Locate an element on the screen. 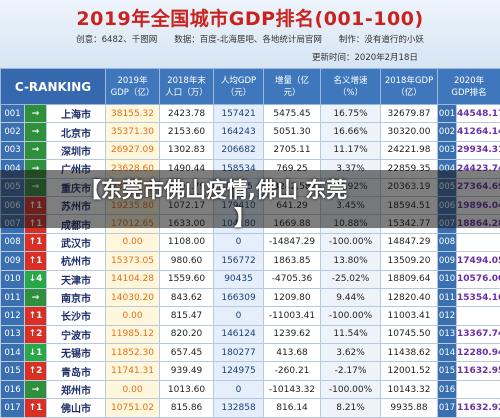 The height and width of the screenshot is (418, 500). city: 长沙市 is located at coordinates (76, 316).